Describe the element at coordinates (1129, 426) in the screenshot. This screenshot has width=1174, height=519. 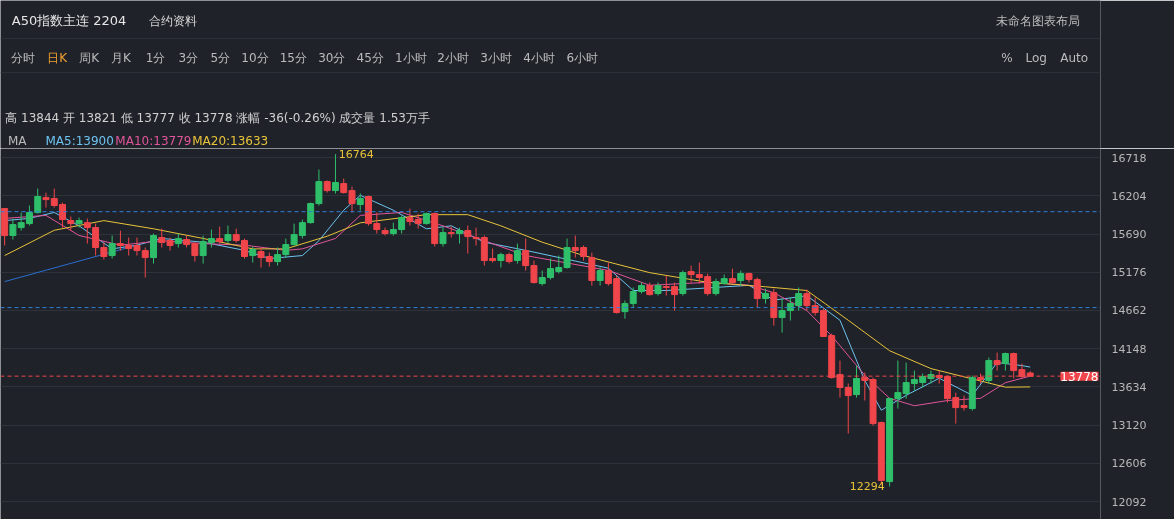
I see `y-tick-label: 13120` at that location.